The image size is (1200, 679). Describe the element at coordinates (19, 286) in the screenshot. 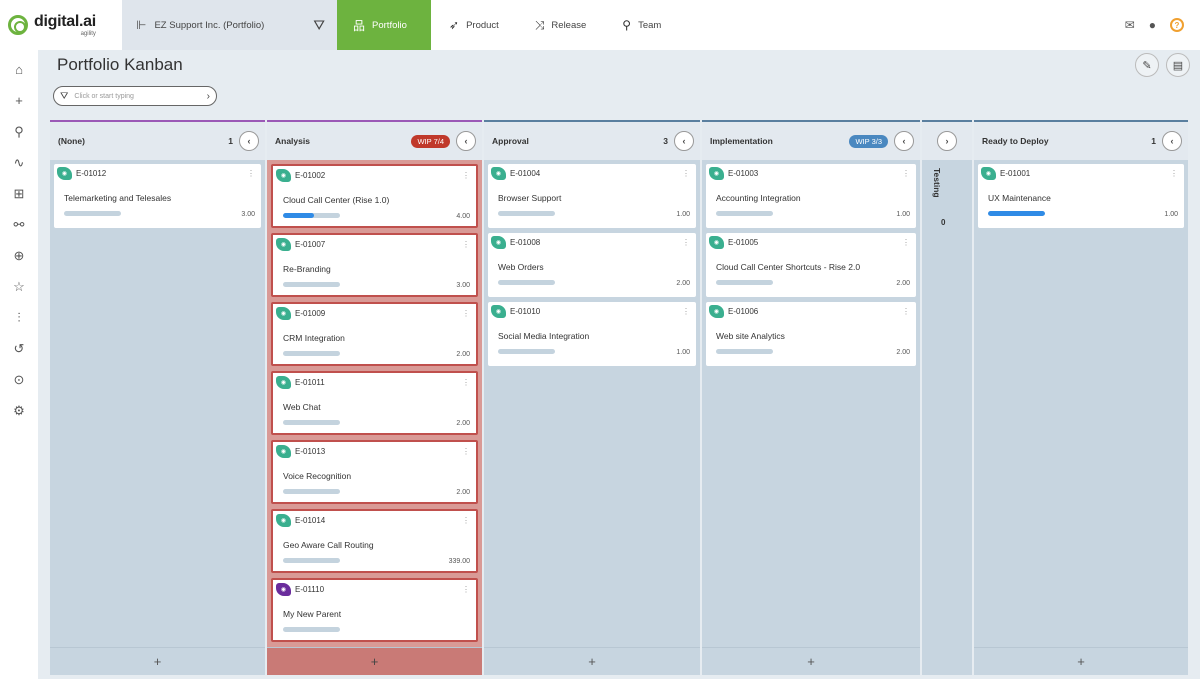

I see `star-icon: ☆` at that location.